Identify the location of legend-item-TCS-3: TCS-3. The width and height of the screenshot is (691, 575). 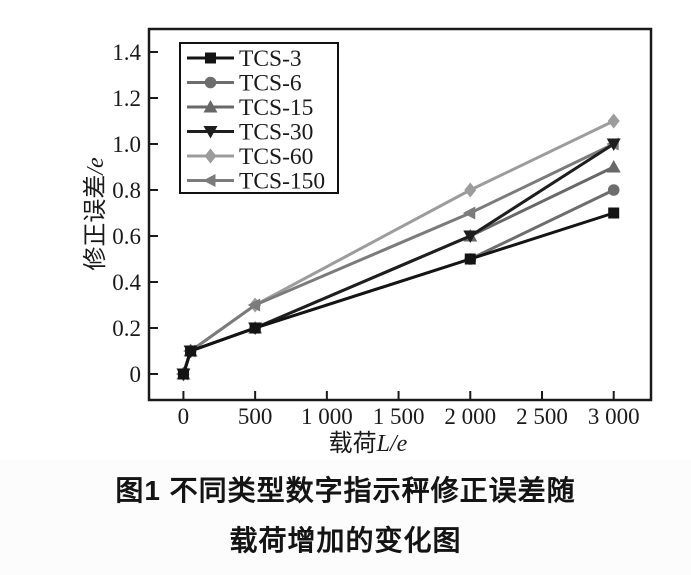
(244, 59).